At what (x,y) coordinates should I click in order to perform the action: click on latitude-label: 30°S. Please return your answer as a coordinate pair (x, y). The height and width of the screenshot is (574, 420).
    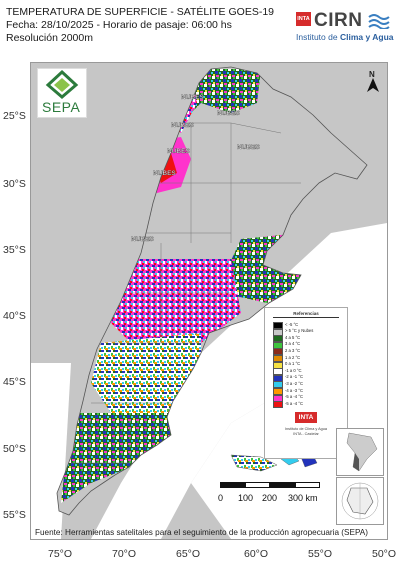
    Looking at the image, I should click on (14, 184).